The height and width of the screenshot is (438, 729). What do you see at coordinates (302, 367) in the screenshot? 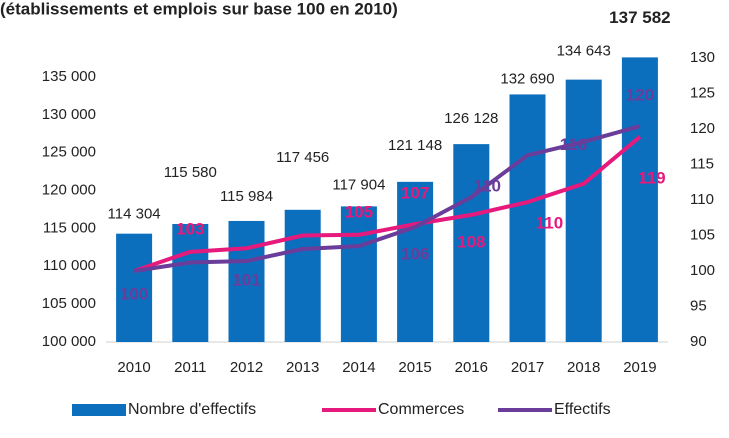
I see `x-tick-label: 2013` at bounding box center [302, 367].